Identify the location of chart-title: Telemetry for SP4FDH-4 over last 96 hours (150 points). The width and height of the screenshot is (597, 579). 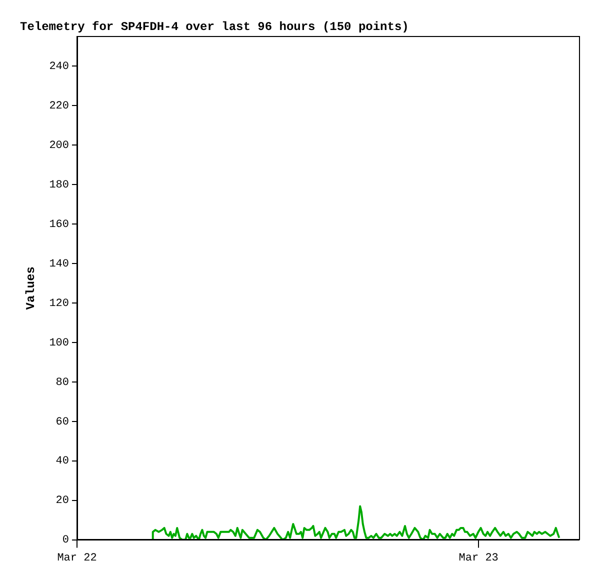
(214, 27).